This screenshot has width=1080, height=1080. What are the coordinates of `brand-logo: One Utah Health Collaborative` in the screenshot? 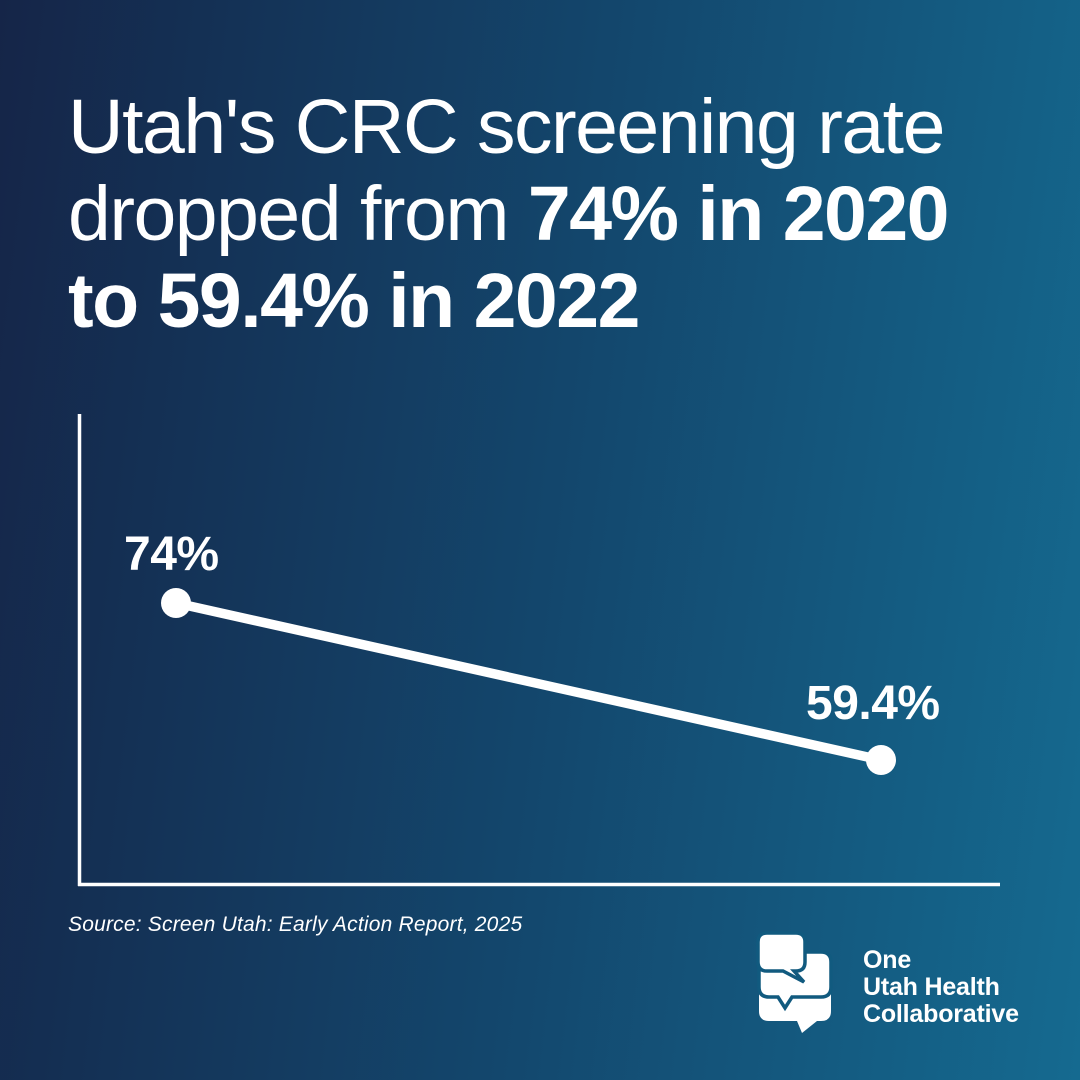 It's located at (887, 983).